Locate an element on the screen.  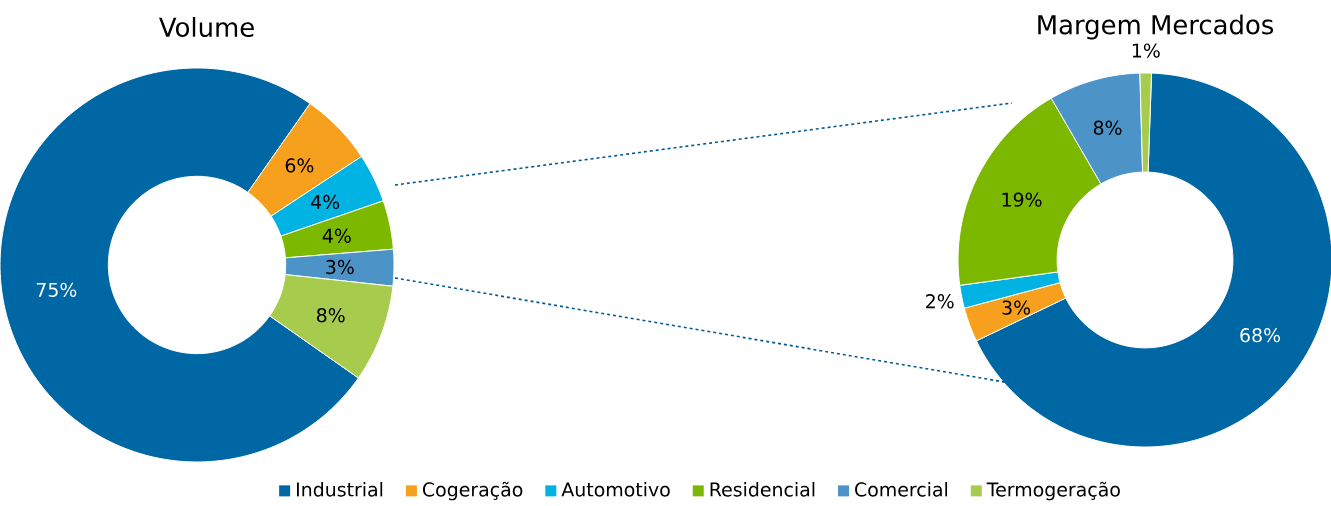
data-label: 19% is located at coordinates (1022, 199).